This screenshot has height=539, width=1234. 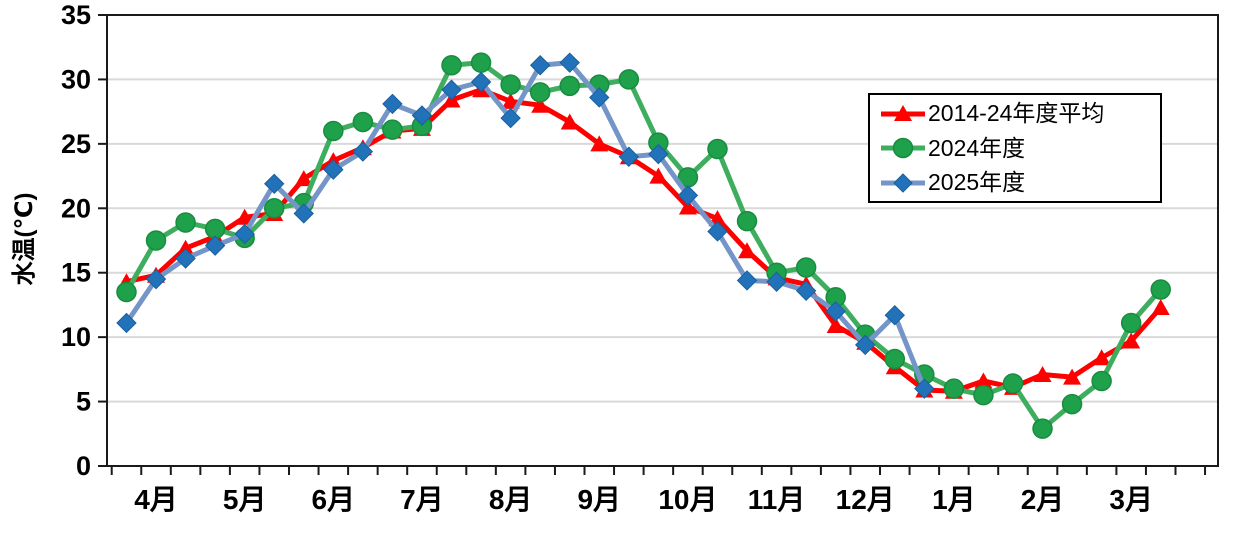 I want to click on y-tick-label-5: 5, so click(x=83, y=402).